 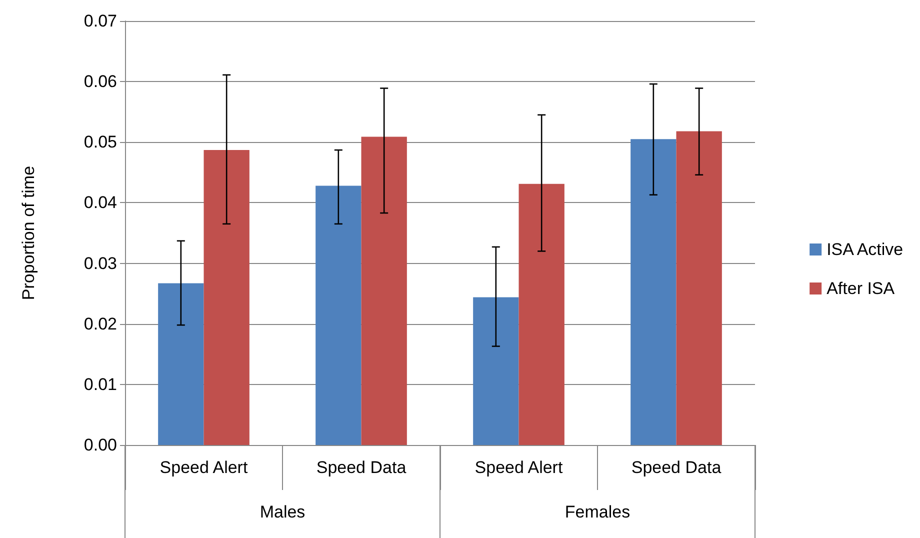 What do you see at coordinates (100, 324) in the screenshot?
I see `y-tick-label: 0.02` at bounding box center [100, 324].